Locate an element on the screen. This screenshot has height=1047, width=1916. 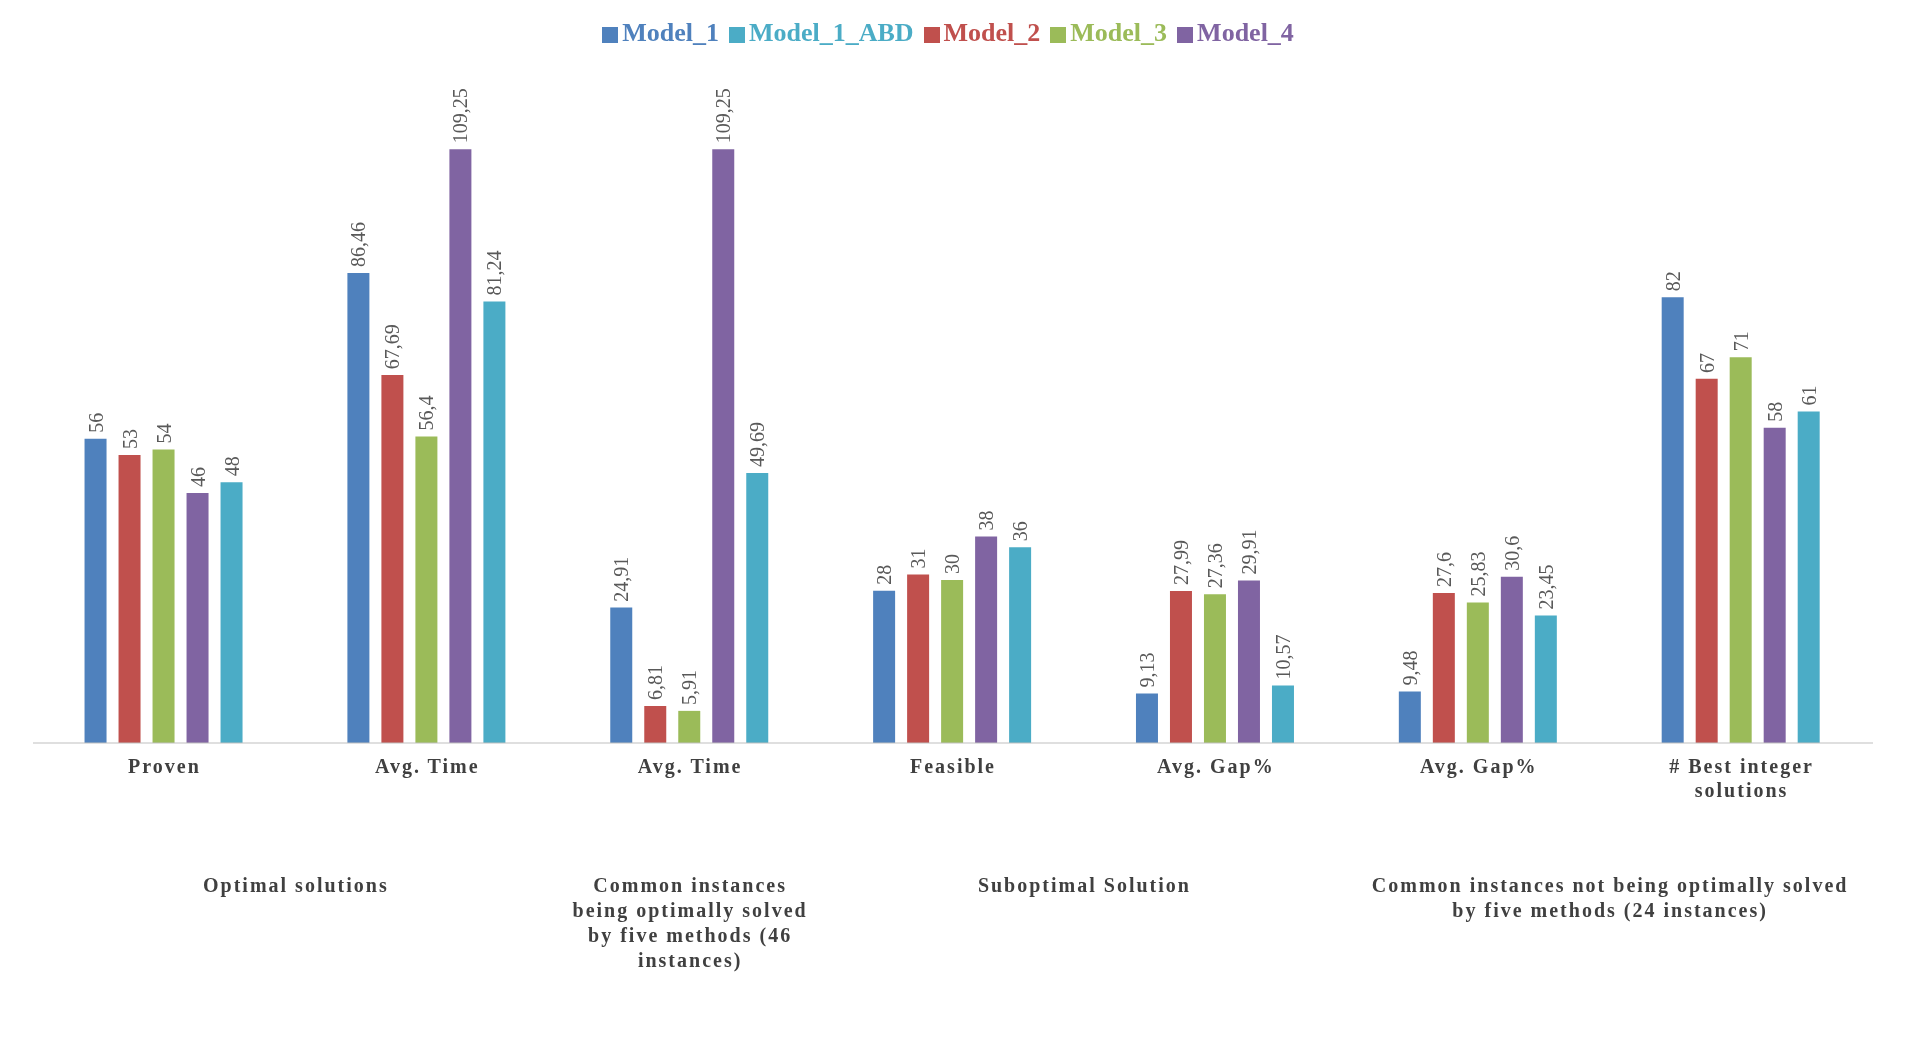
x-tick-label: # Best integer solutions is located at coordinates (1741, 778).